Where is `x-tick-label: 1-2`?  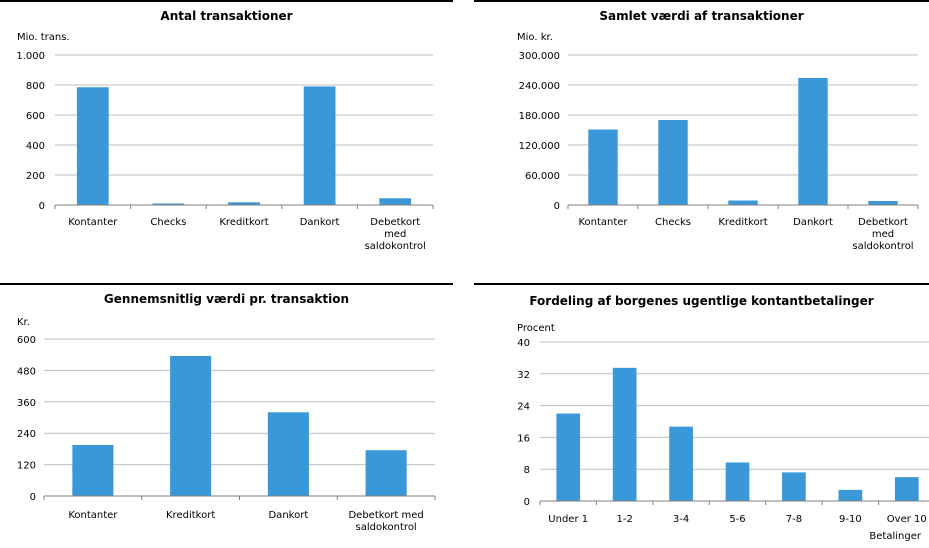
x-tick-label: 1-2 is located at coordinates (624, 519).